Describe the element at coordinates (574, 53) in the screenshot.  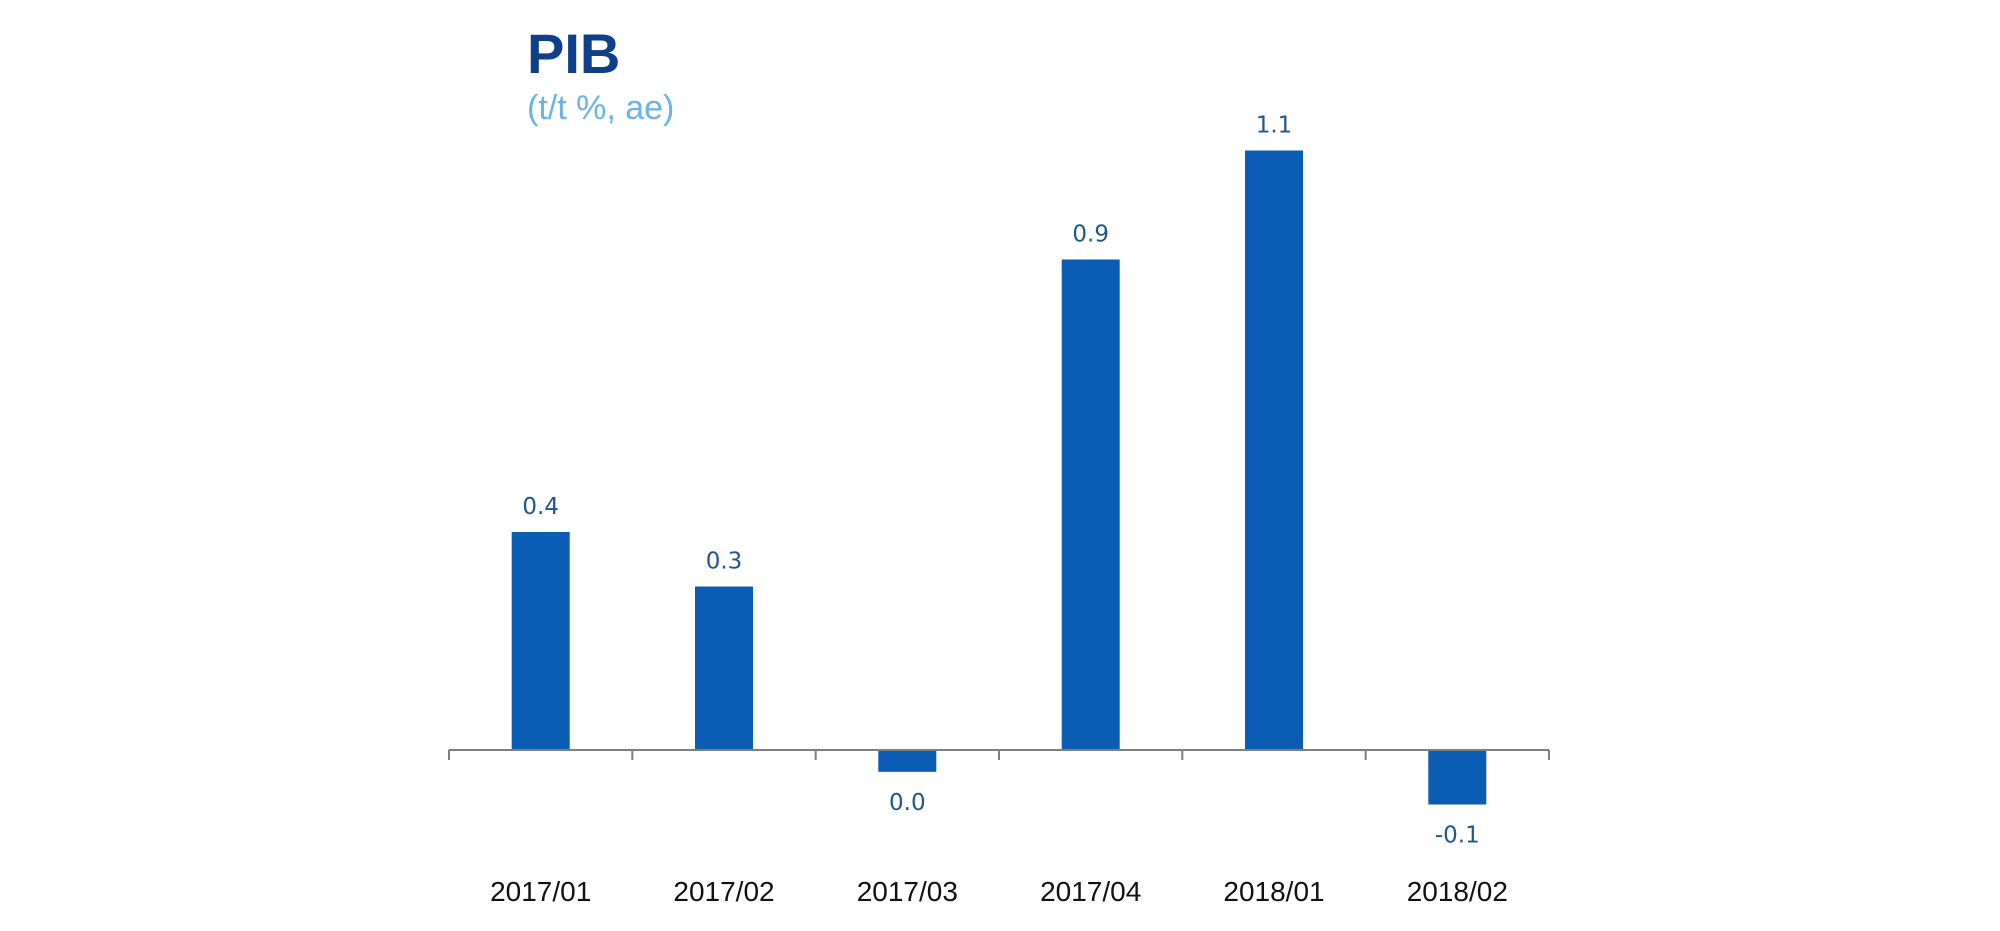
I see `chart-title: PIB` at that location.